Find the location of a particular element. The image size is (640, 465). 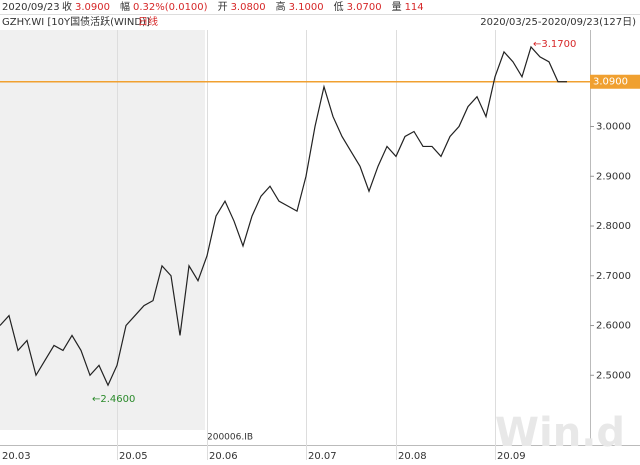

header-value: 3.0900 is located at coordinates (92, 7).